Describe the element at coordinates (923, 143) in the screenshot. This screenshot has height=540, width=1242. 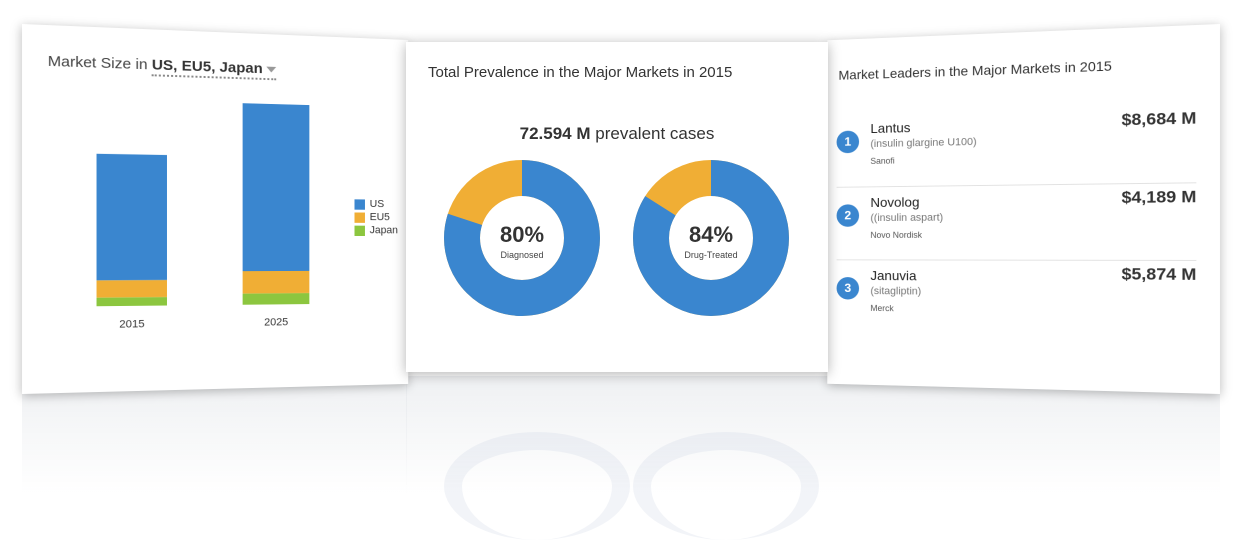
I see `drug-generic-name: (insulin glargine U100)` at that location.